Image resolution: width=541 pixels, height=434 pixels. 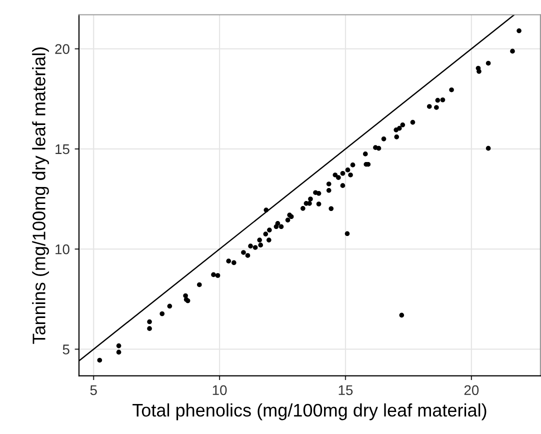 What do you see at coordinates (309, 411) in the screenshot?
I see `x-axis-title: Total phenolics (mg/100mg dry leaf material)` at bounding box center [309, 411].